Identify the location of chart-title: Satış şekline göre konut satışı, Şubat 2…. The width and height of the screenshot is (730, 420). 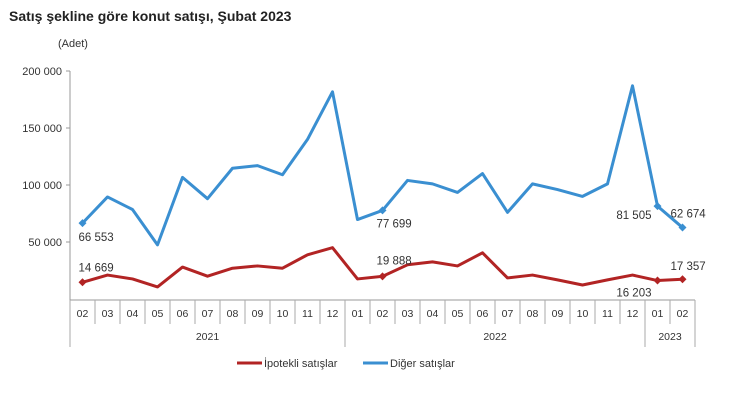
(150, 16).